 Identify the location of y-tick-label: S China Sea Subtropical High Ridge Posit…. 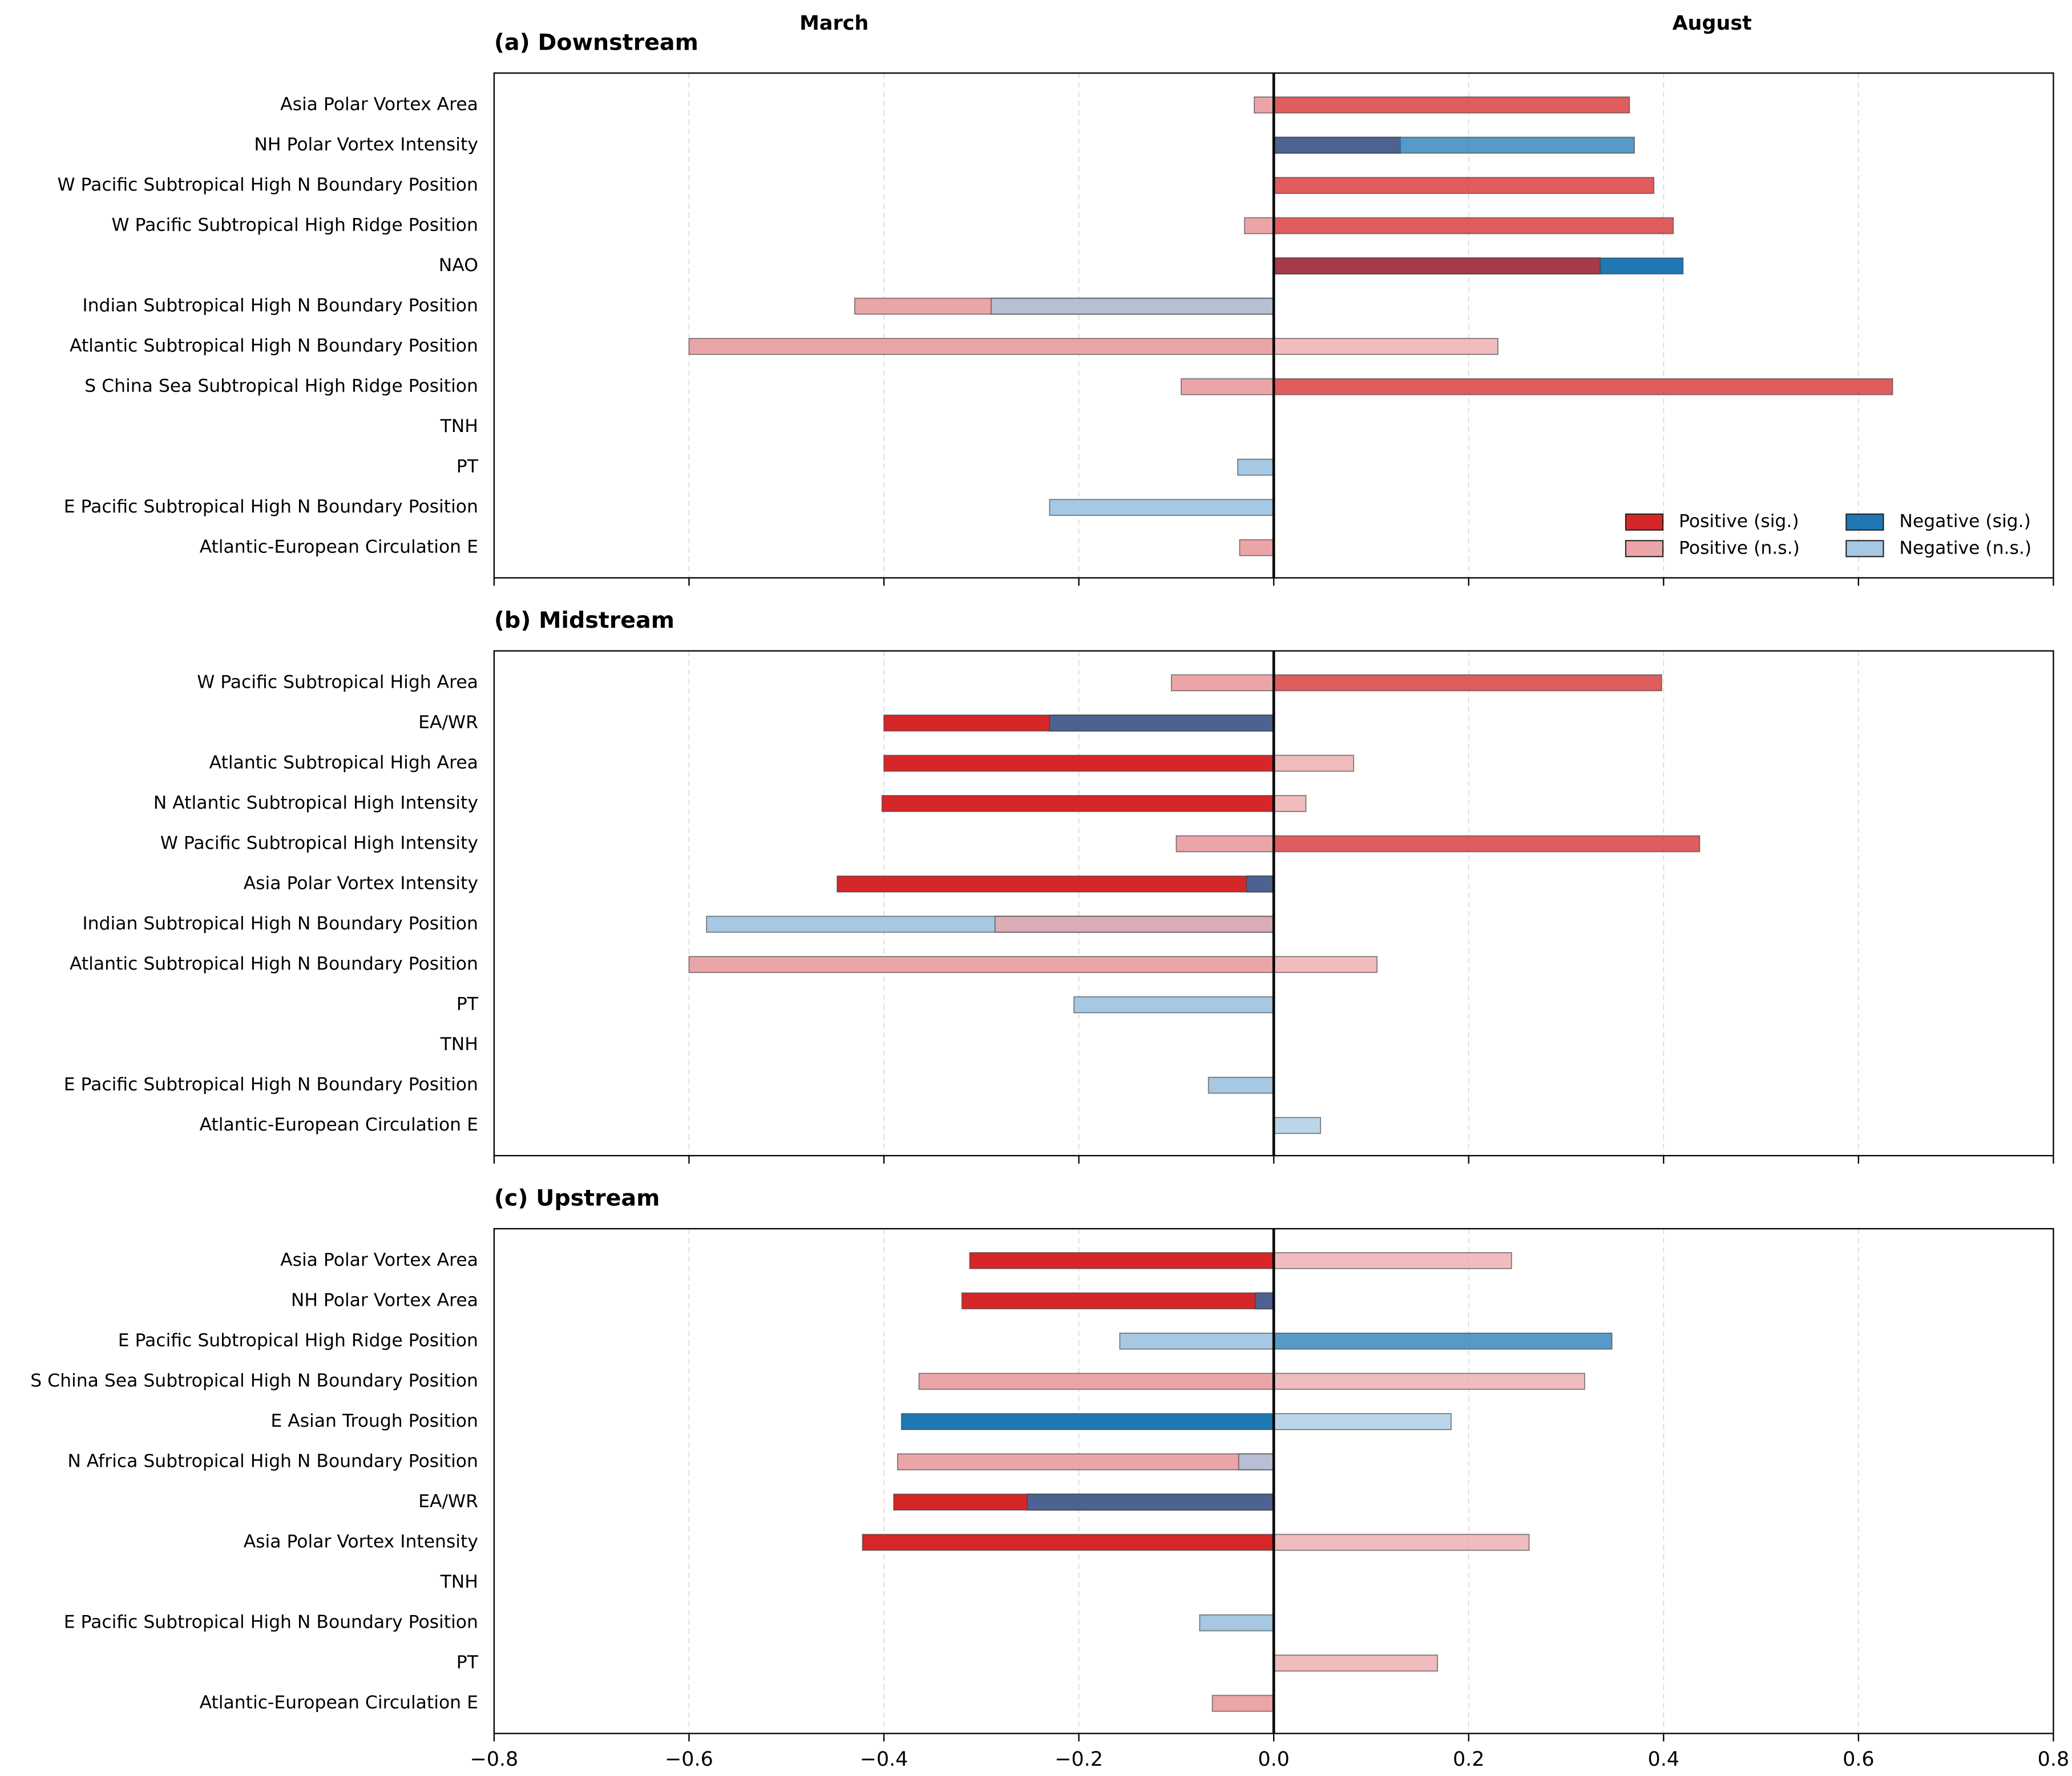
(281, 386).